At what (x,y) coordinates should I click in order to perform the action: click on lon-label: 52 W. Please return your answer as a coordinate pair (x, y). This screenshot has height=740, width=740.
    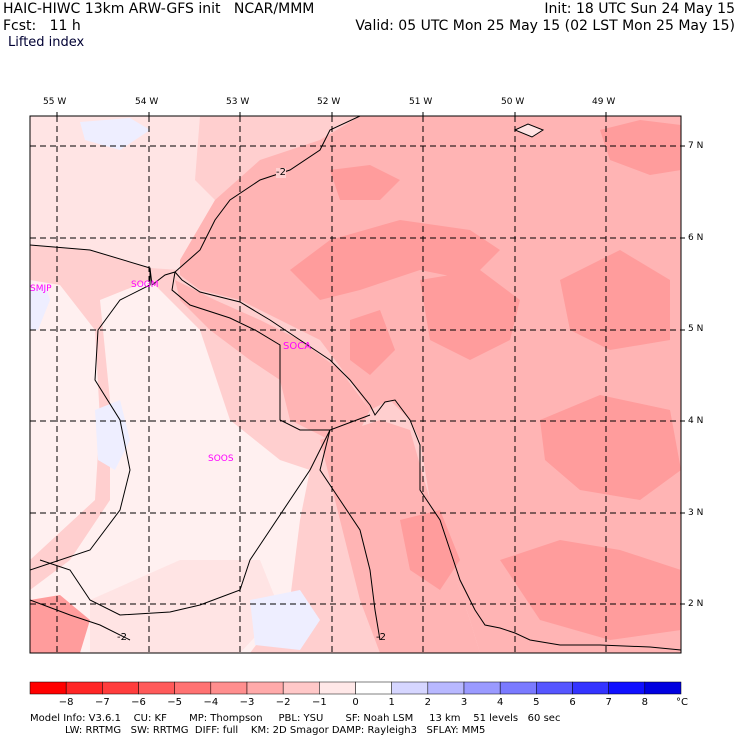
    Looking at the image, I should click on (329, 102).